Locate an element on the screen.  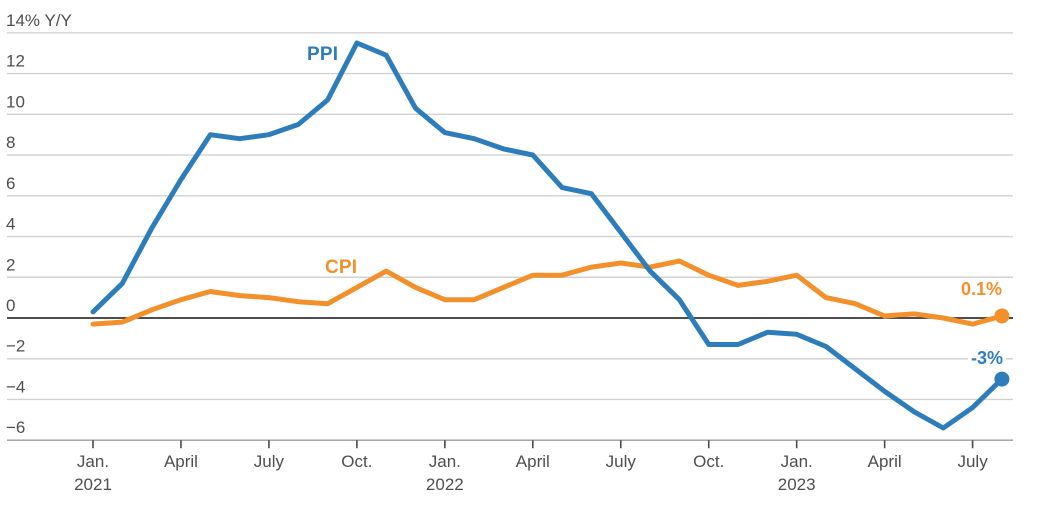
ppi-latest-value-label: -3% is located at coordinates (987, 358).